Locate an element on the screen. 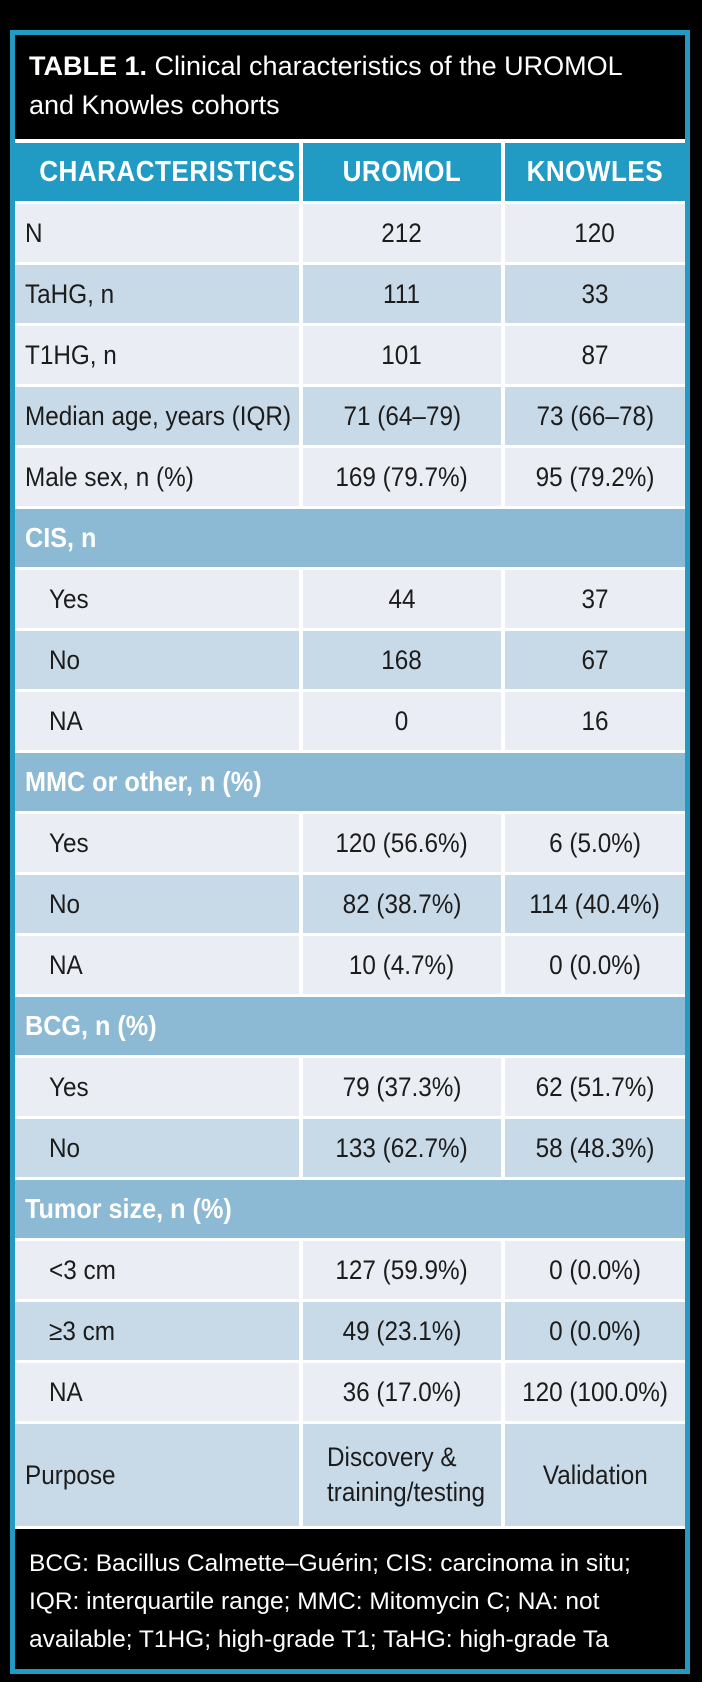 The image size is (702, 1682). uromol-value: 111 is located at coordinates (402, 293).